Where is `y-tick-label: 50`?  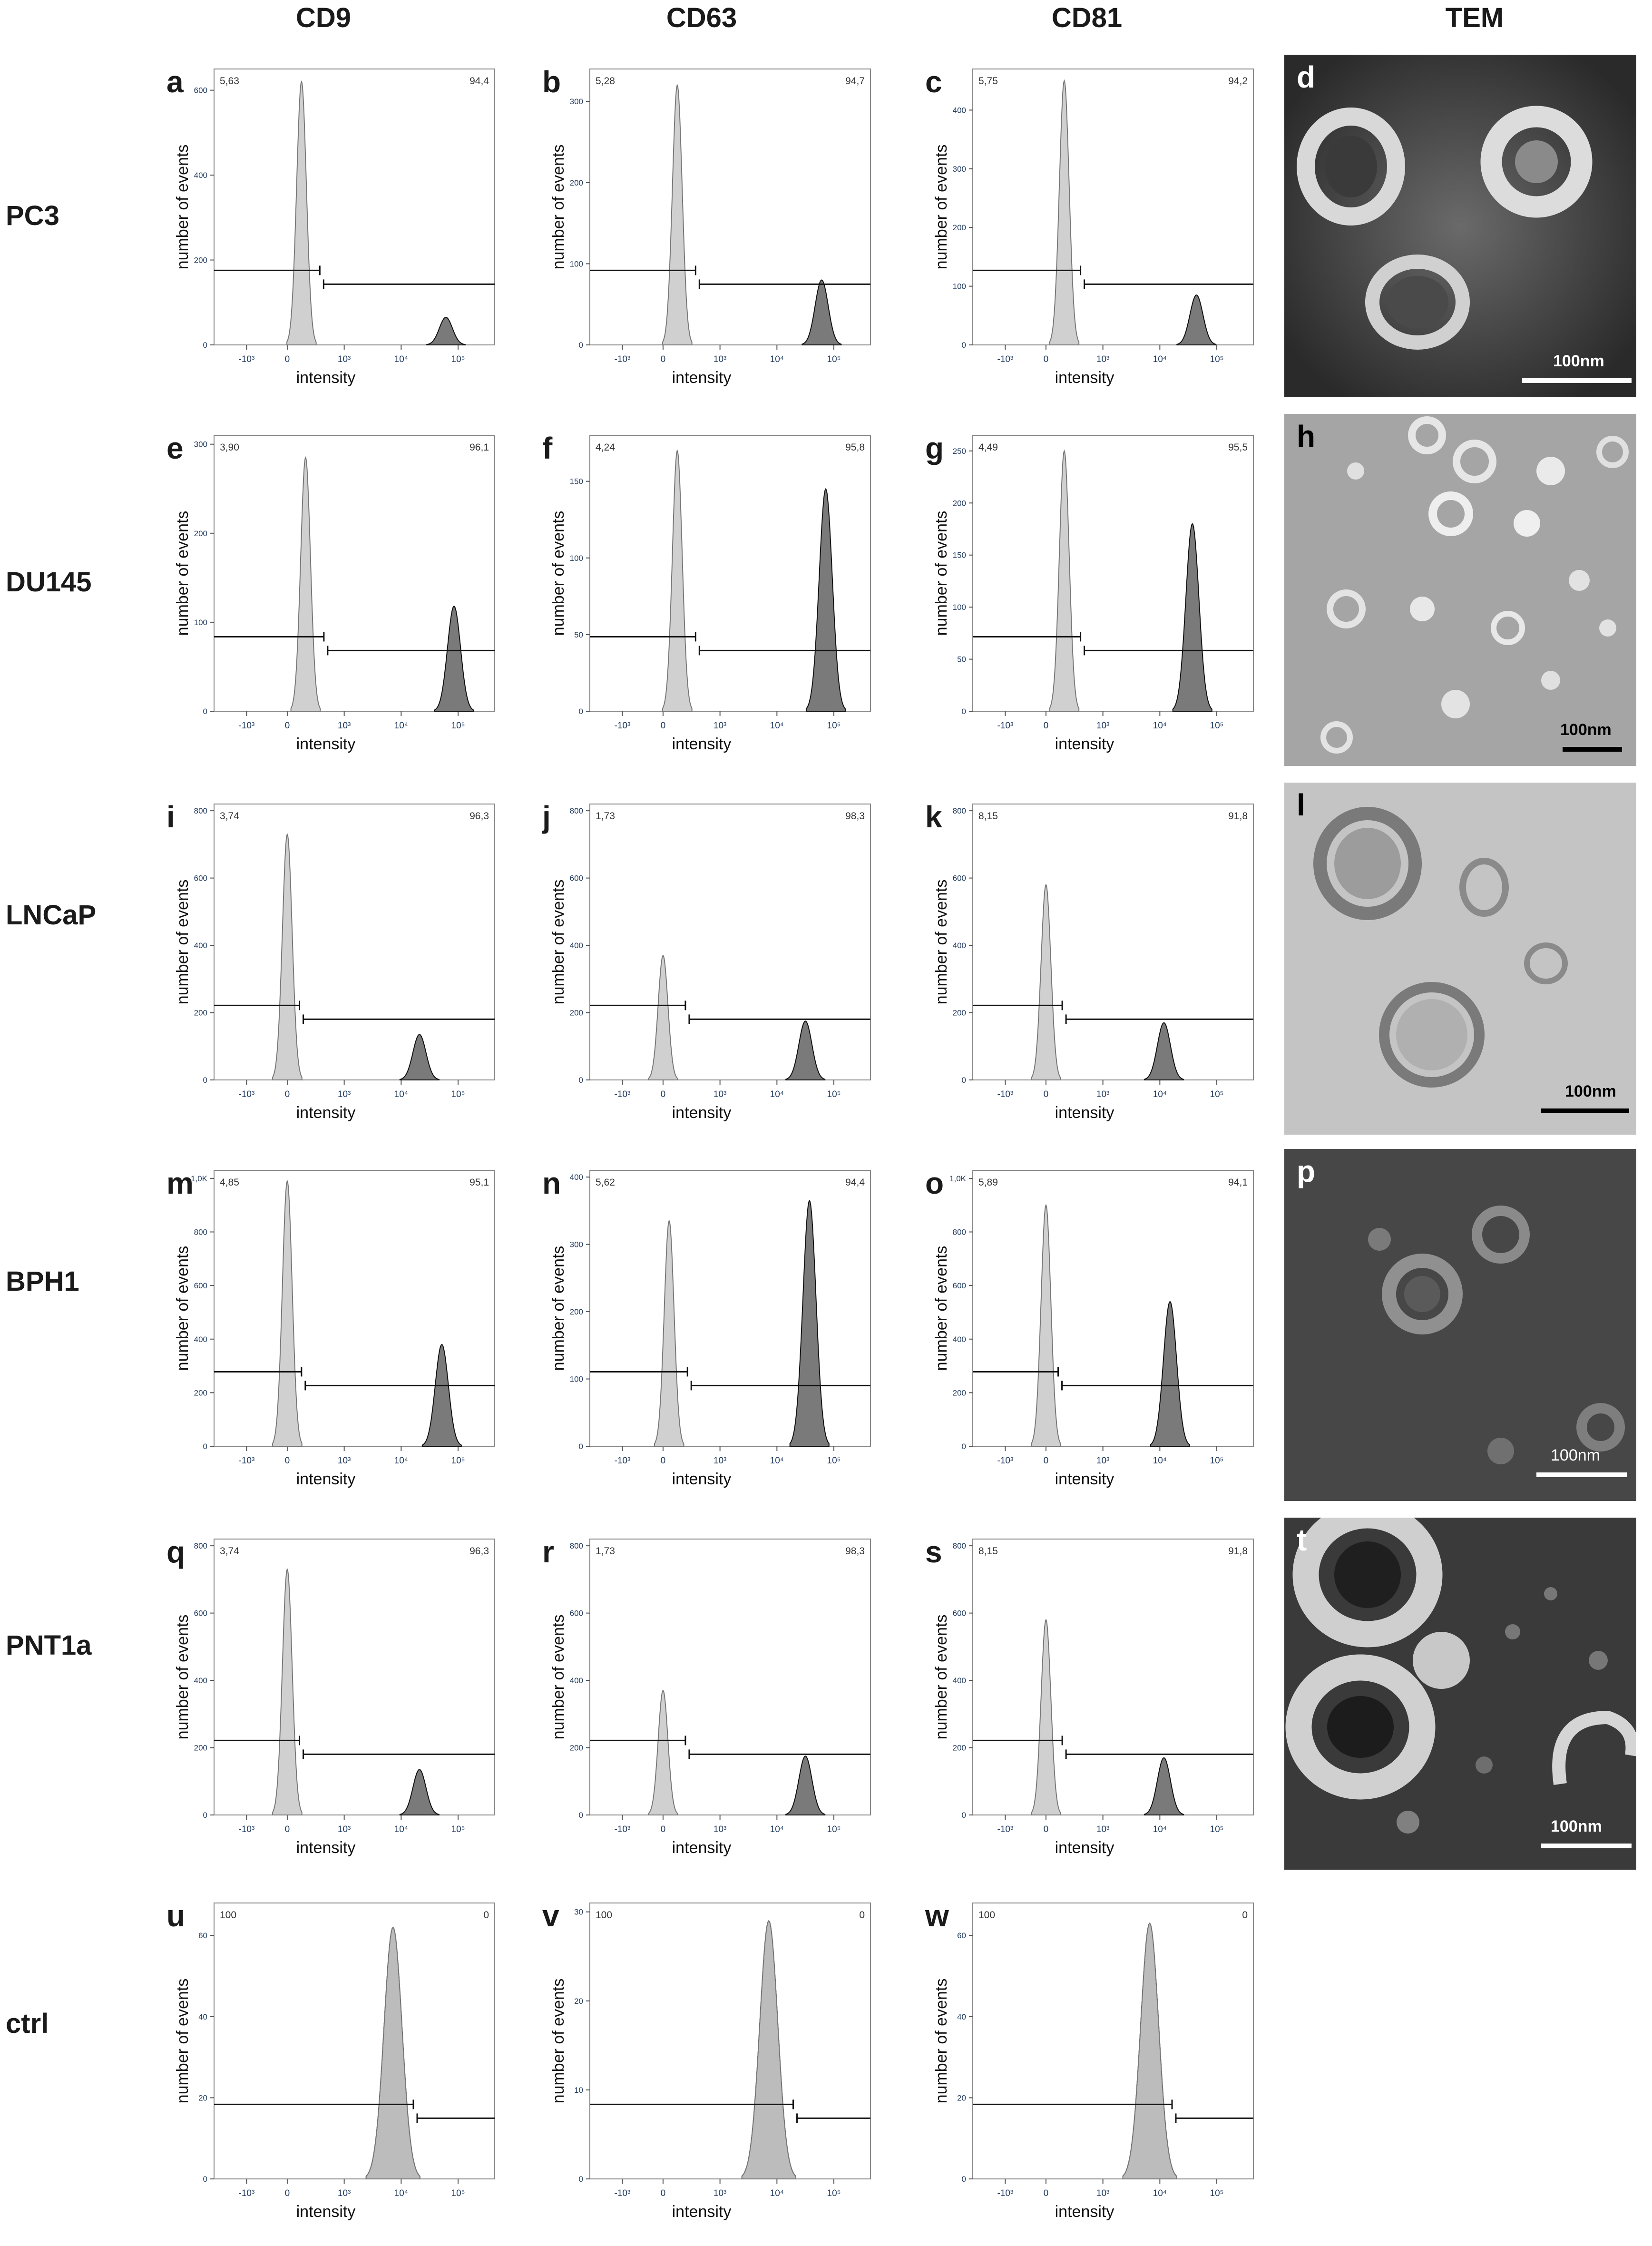 y-tick-label: 50 is located at coordinates (961, 660).